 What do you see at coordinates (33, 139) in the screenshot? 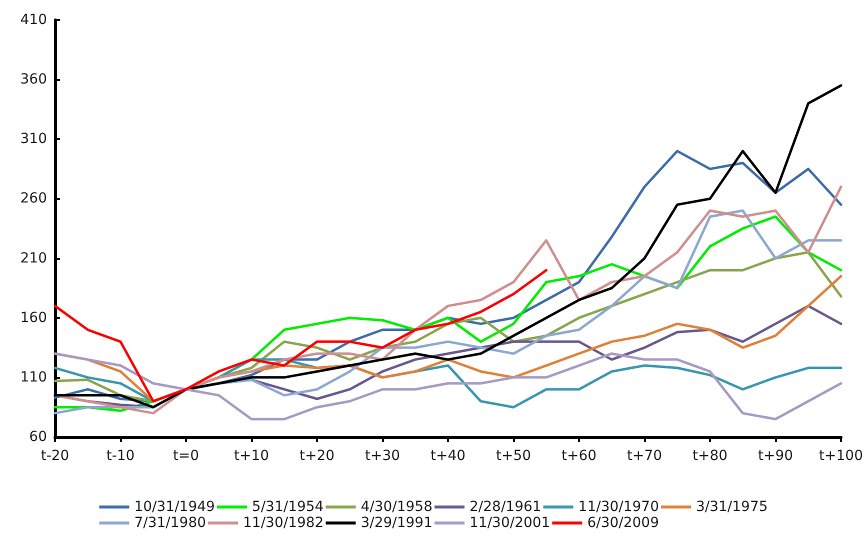
I see `y-tick-label: 310` at bounding box center [33, 139].